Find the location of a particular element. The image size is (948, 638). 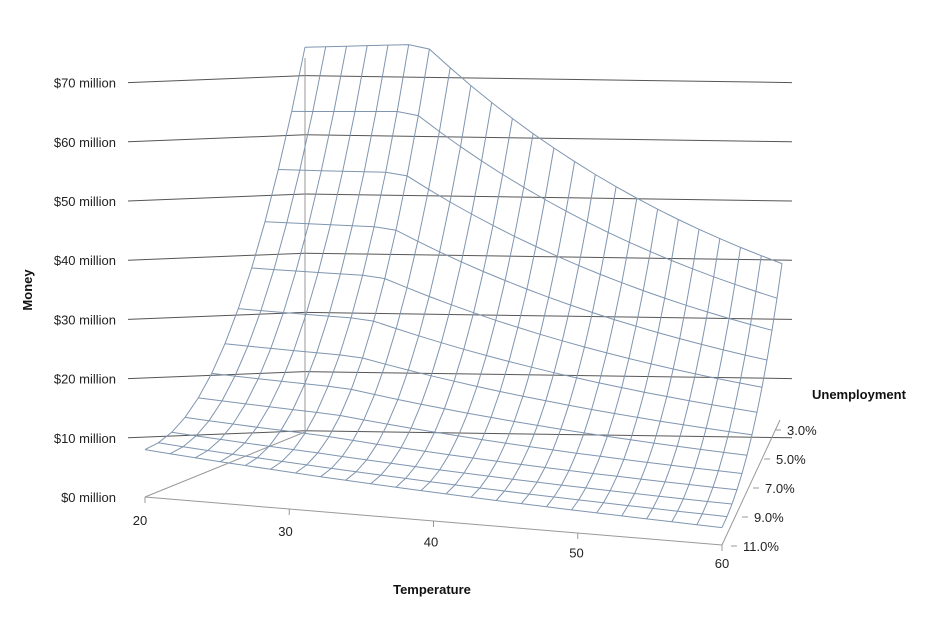

x-tick-label: 60 is located at coordinates (722, 563).